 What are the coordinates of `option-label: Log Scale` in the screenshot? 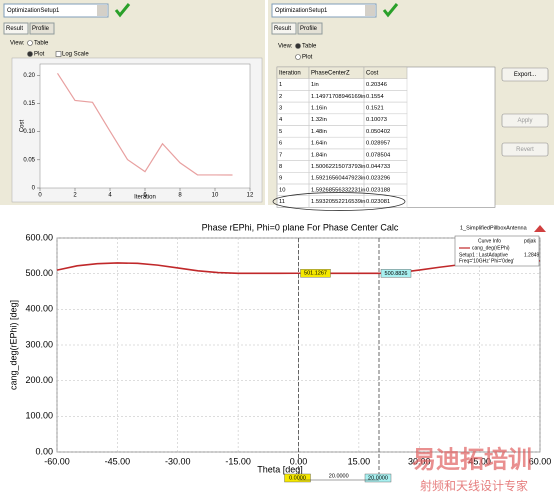 It's located at (75, 55).